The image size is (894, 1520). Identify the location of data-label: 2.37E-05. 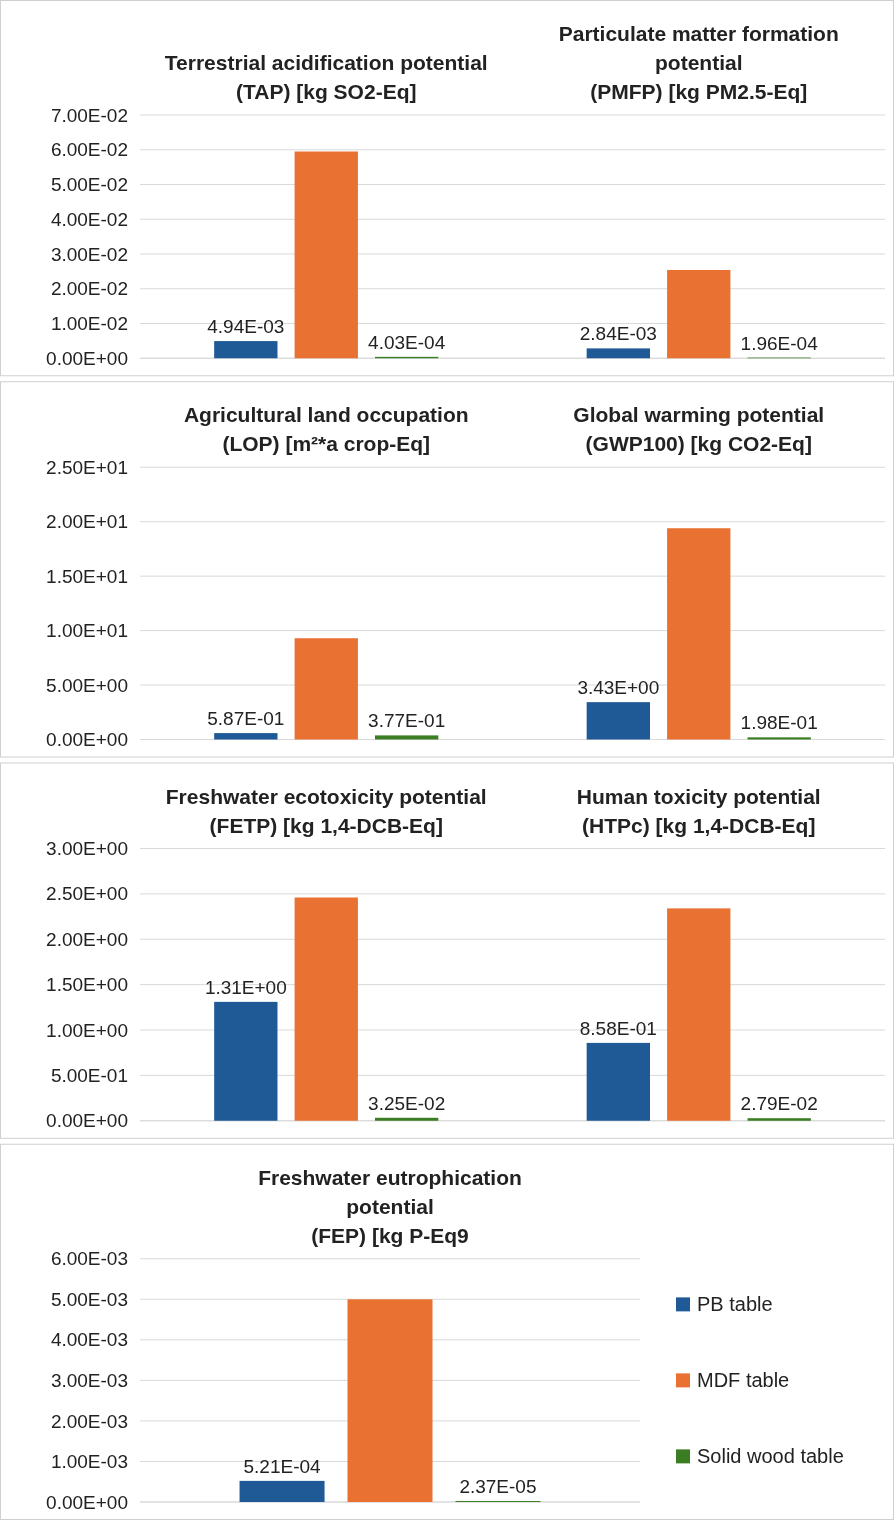
(498, 1487).